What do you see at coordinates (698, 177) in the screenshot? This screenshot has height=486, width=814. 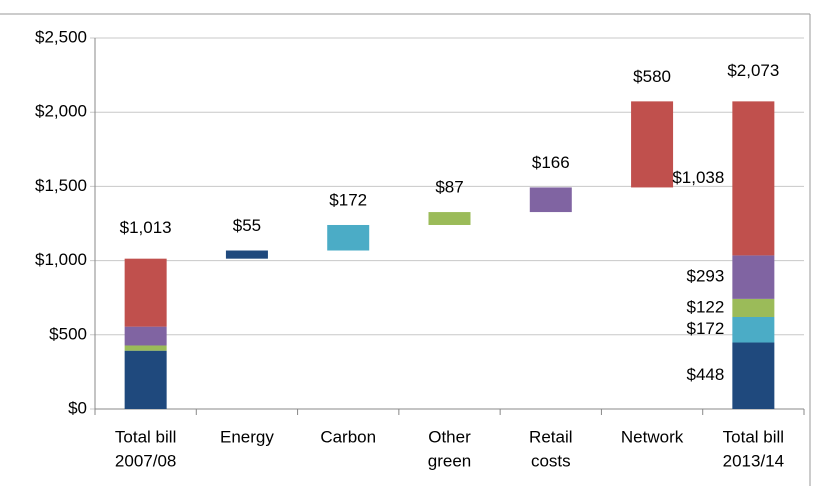 I see `segment-label: $1,038` at bounding box center [698, 177].